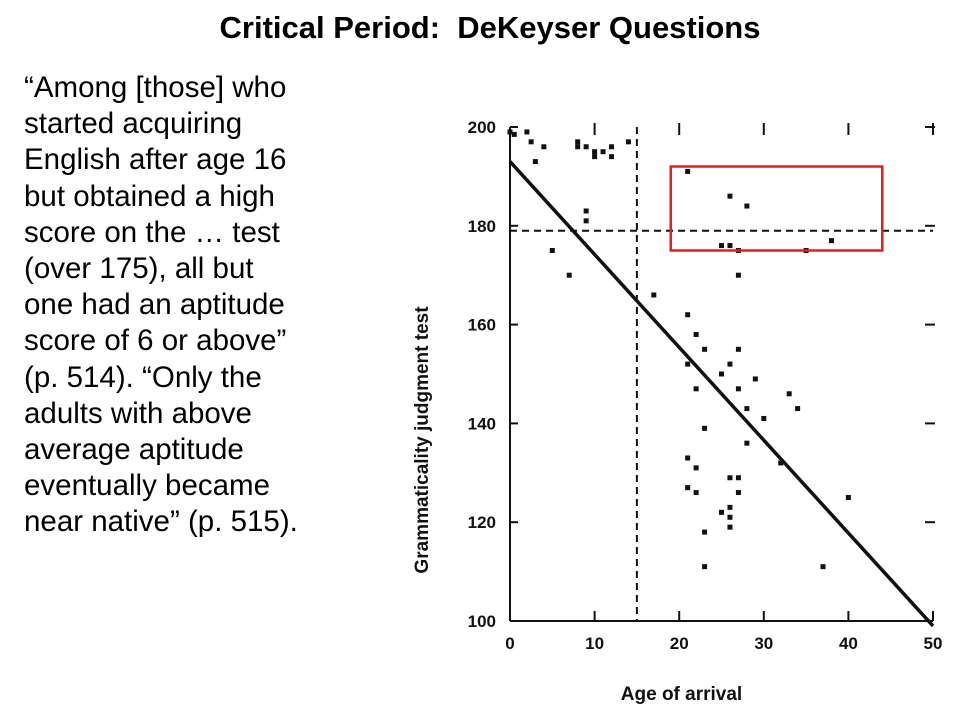 The height and width of the screenshot is (720, 960). Describe the element at coordinates (422, 440) in the screenshot. I see `y-axis-title: Grammaticality judgment test` at that location.